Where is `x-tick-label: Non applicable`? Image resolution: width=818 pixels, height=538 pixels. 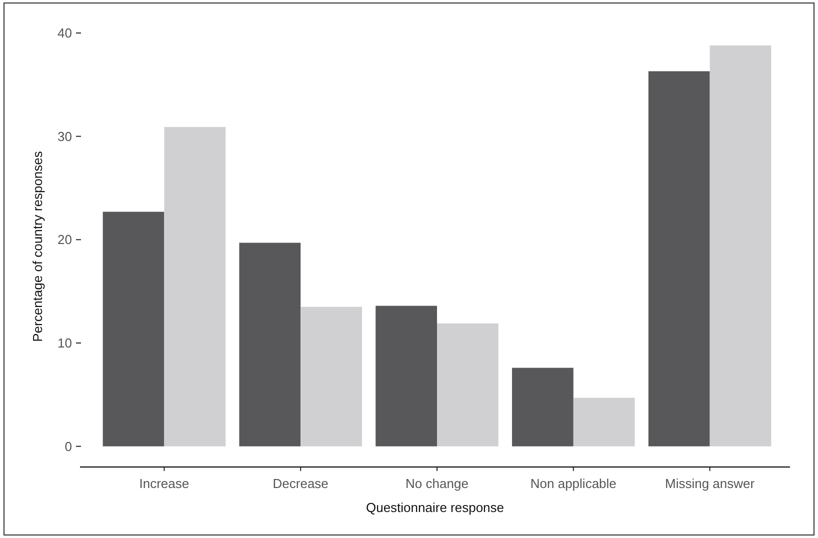 x-tick-label: Non applicable is located at coordinates (573, 483).